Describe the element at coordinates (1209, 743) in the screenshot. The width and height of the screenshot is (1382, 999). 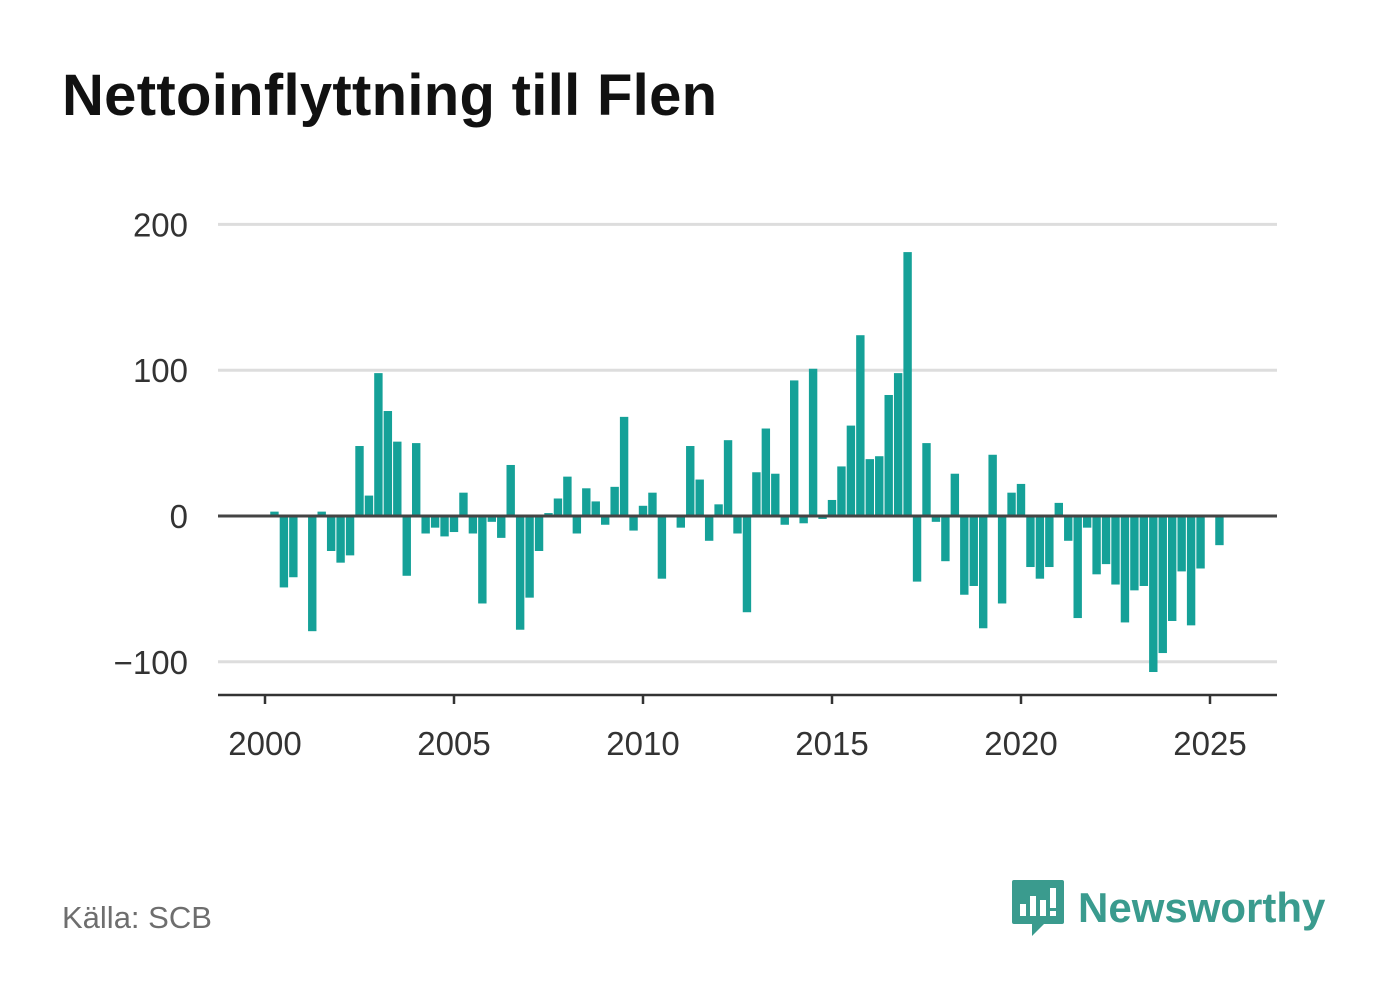
I see `x-tick-label: 2025` at that location.